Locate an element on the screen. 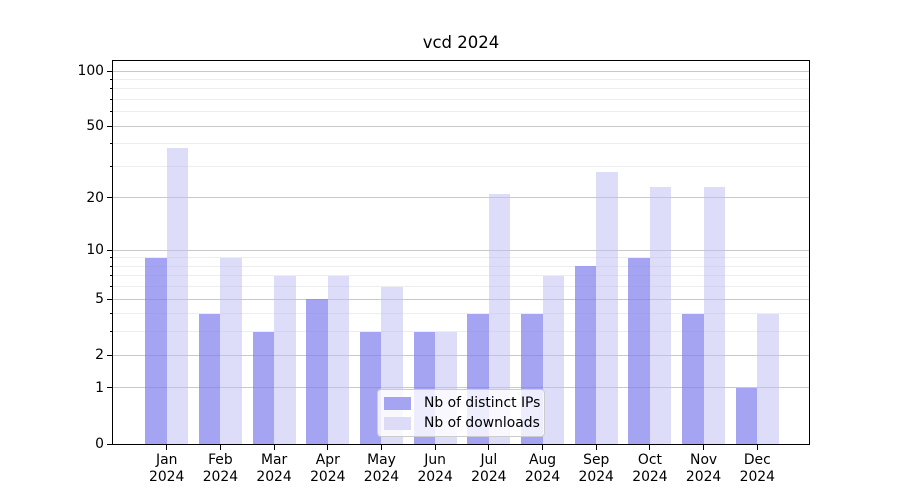 This screenshot has width=900, height=500. y-tick-label-5: 5 is located at coordinates (99, 299).